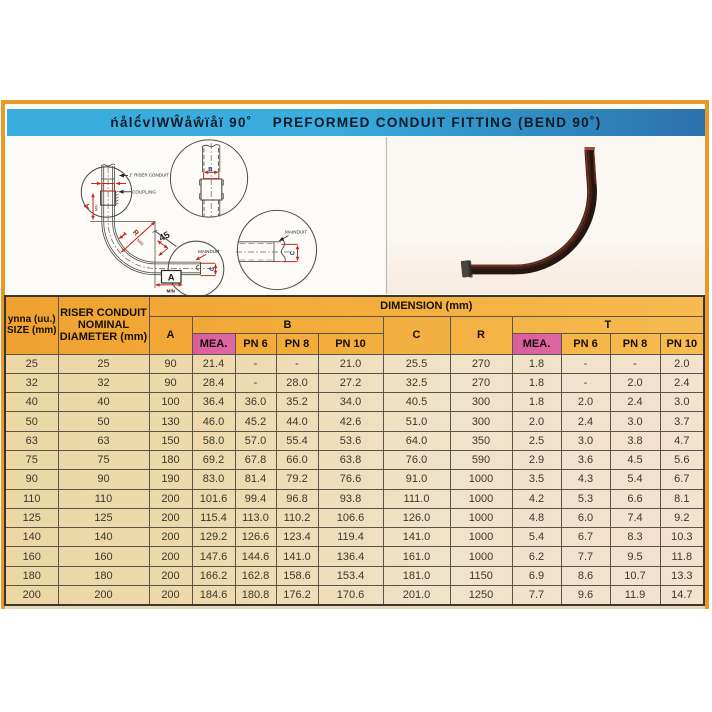 This screenshot has height=712, width=712. What do you see at coordinates (135, 233) in the screenshot?
I see `svg-text: R` at bounding box center [135, 233].